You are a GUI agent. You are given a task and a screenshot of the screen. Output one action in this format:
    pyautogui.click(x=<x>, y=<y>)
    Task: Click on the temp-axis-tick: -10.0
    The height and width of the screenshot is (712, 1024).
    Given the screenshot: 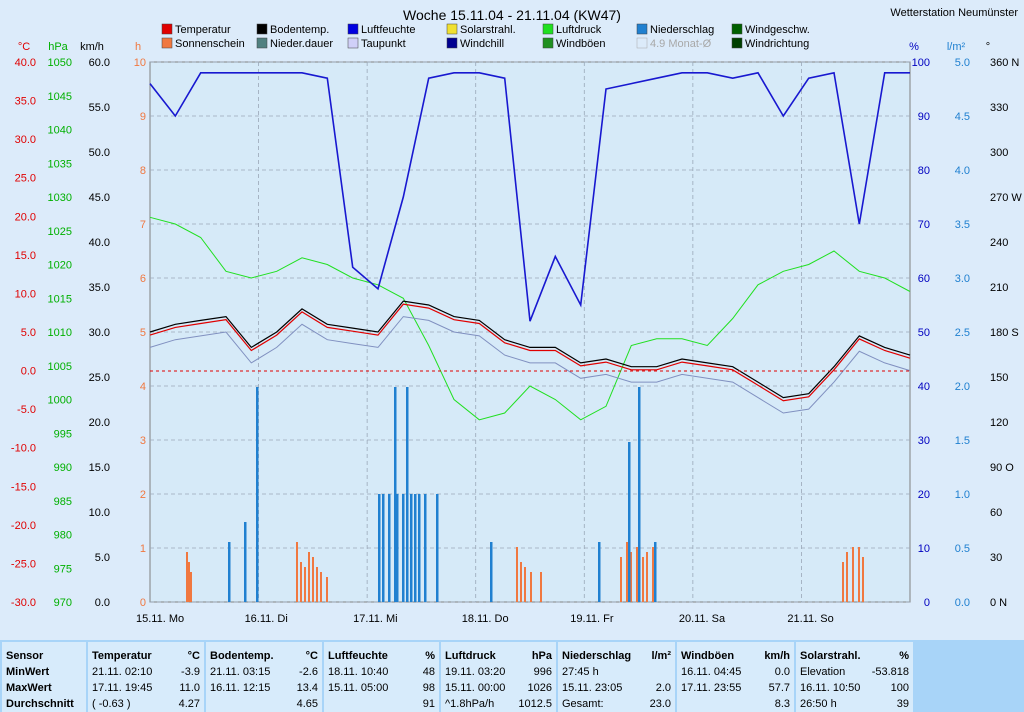 What is the action you would take?
    pyautogui.click(x=23, y=449)
    